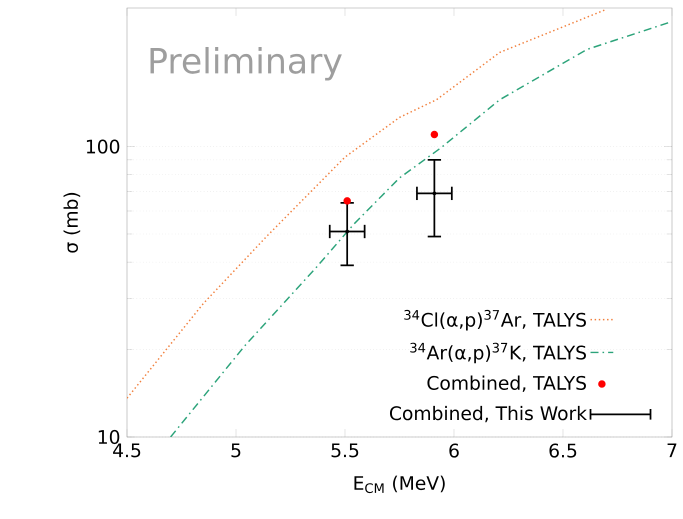  Describe the element at coordinates (498, 353) in the screenshot. I see `legend-label: $^{34}$Ar(α,p)$^{37}$K, TALYS` at that location.